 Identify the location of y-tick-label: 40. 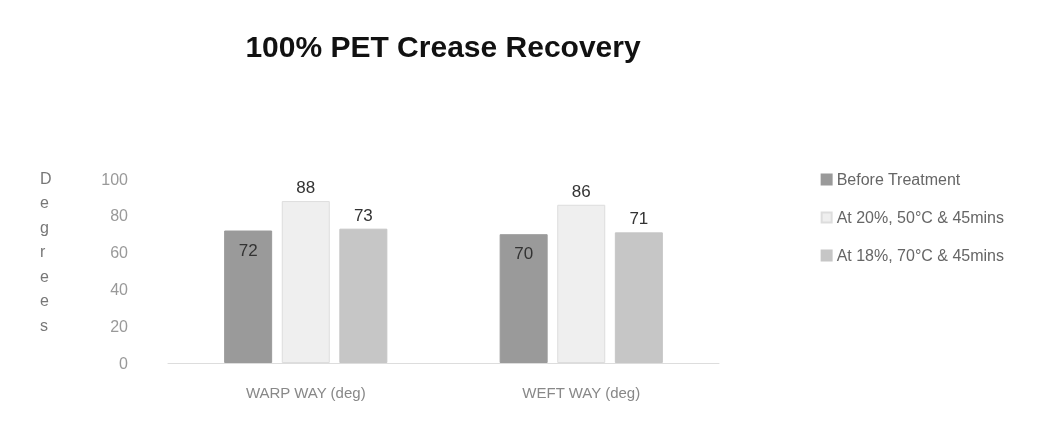
(119, 289).